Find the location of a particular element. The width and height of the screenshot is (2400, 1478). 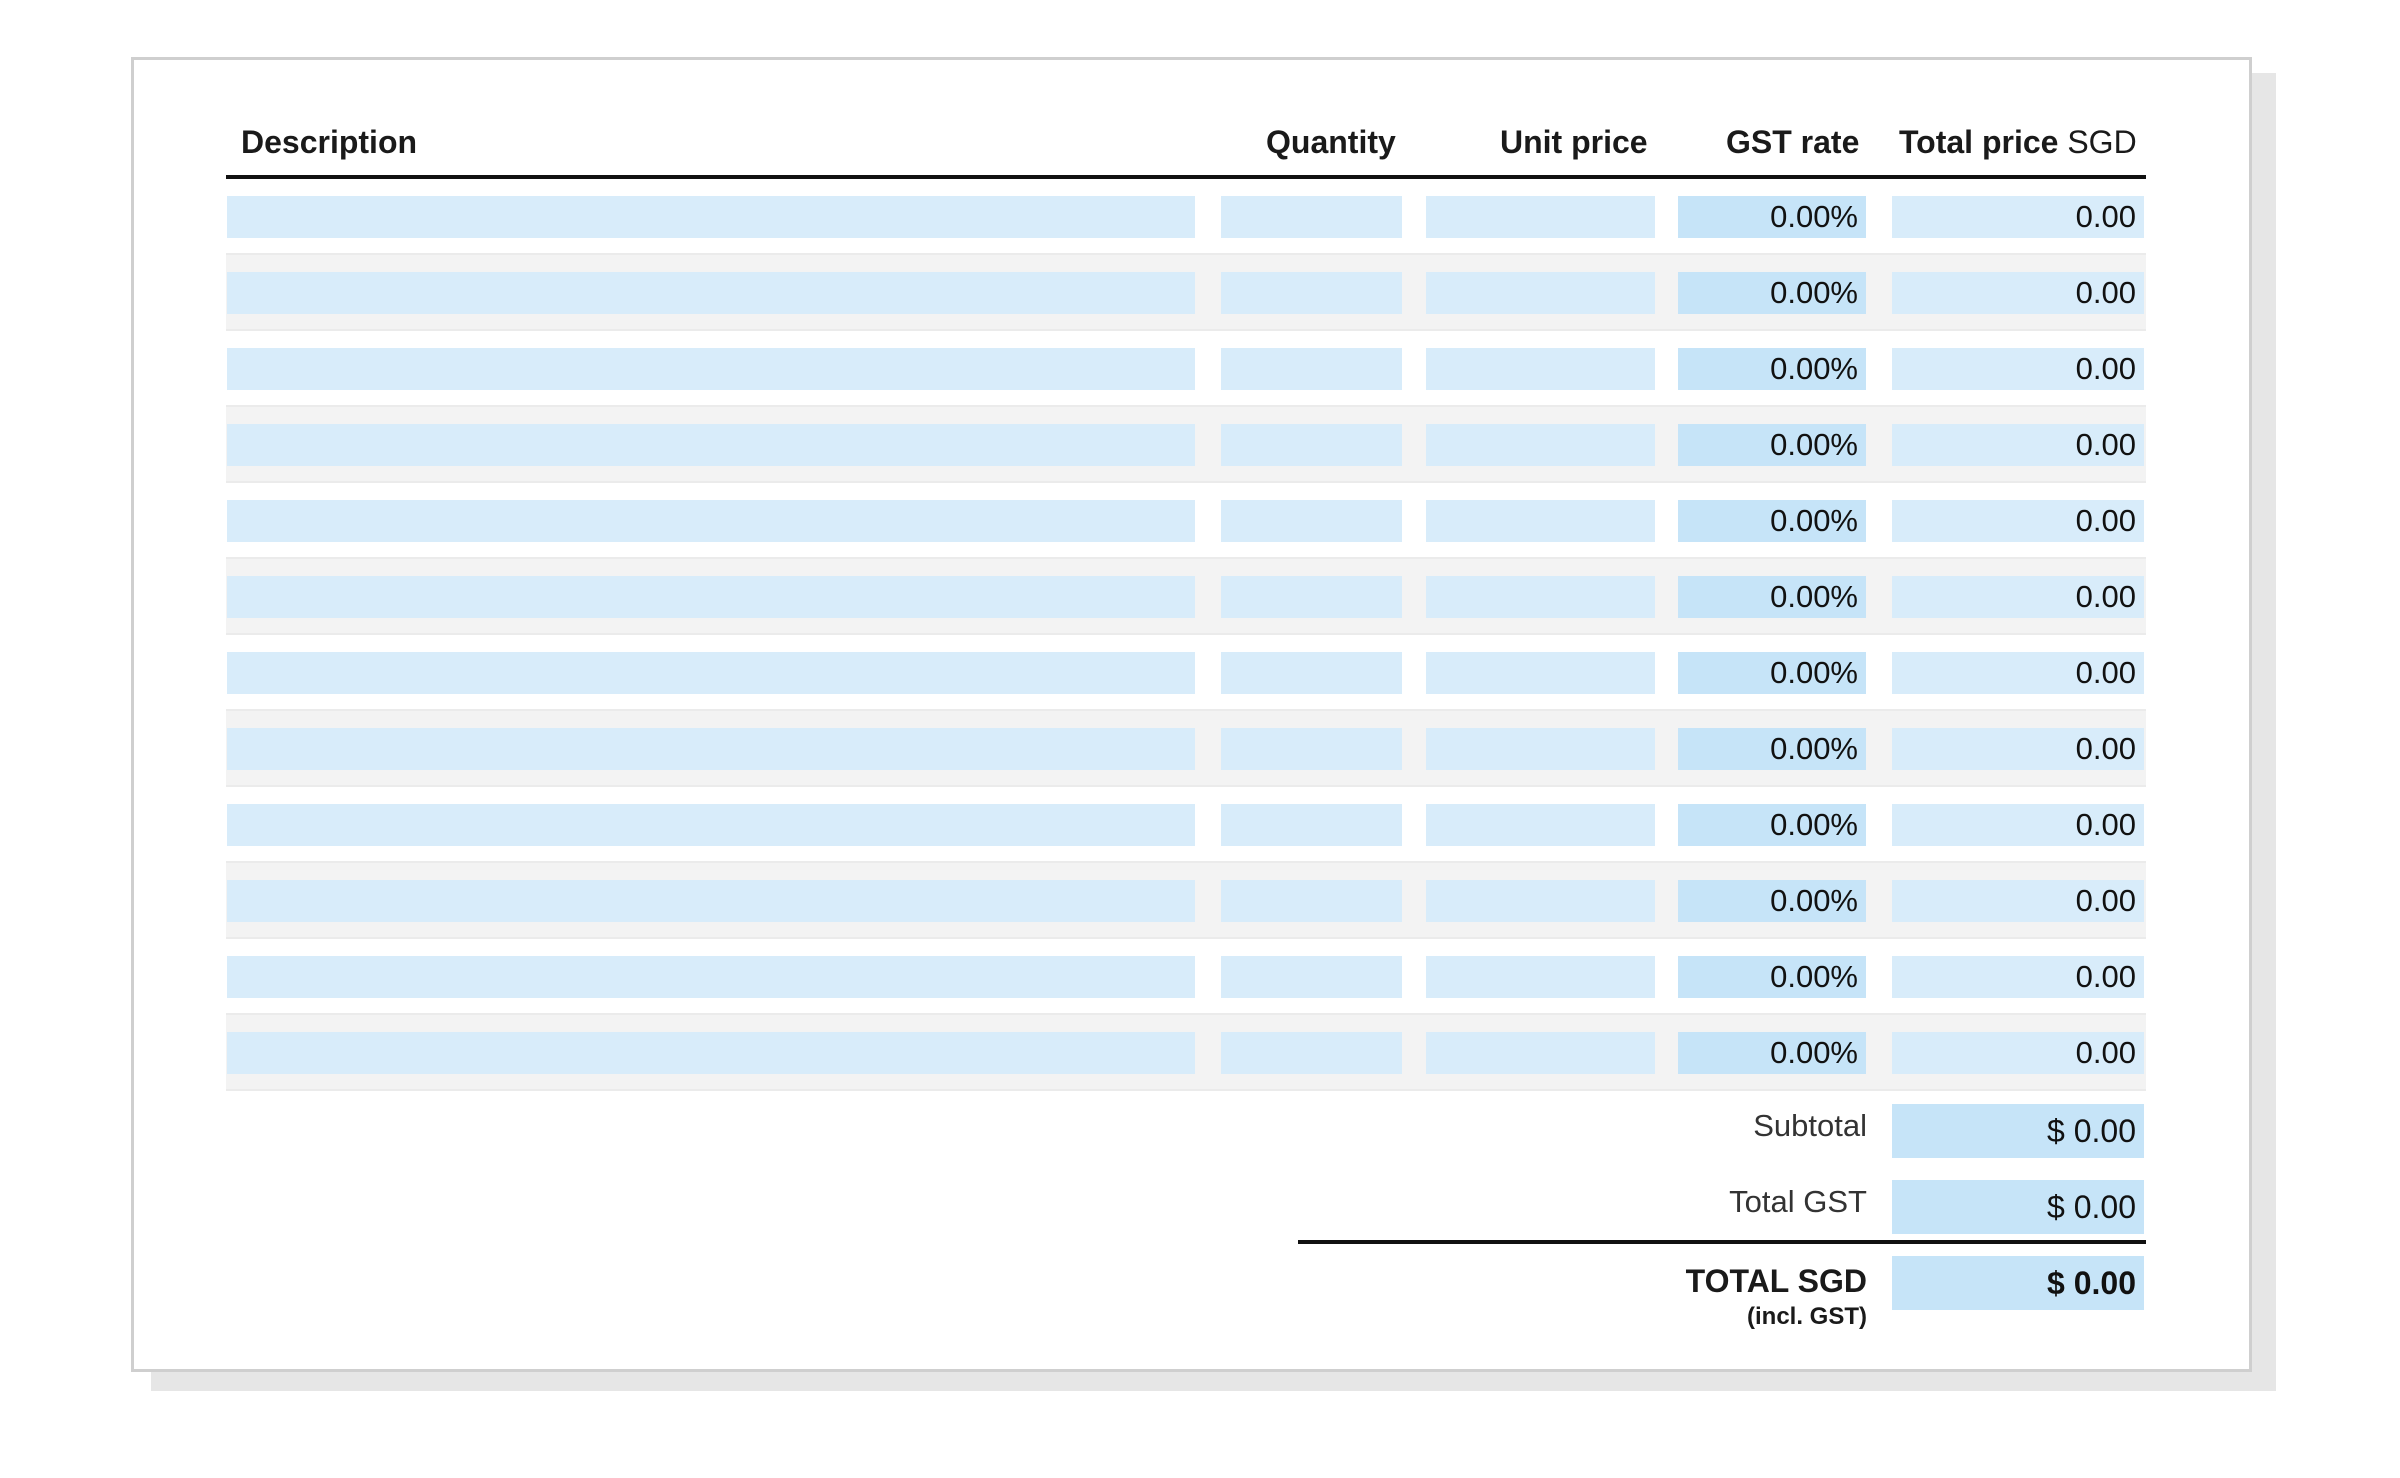

total-rule is located at coordinates (1722, 1242).